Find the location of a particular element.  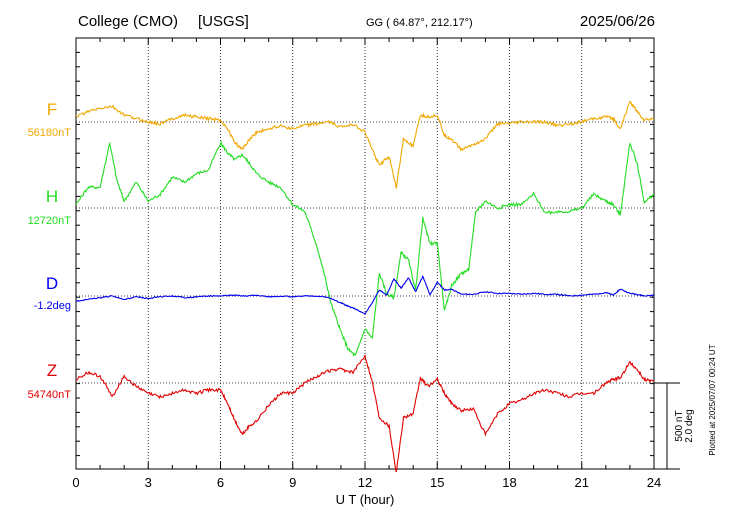

series-baseline-d: -1.2deg is located at coordinates (52, 306).